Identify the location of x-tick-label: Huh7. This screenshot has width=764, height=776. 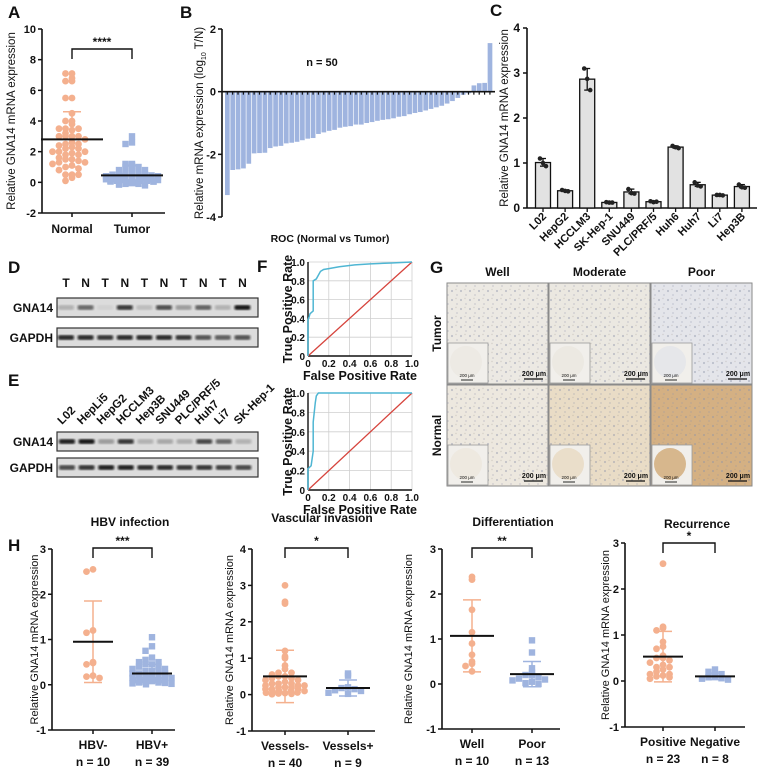
(690, 225).